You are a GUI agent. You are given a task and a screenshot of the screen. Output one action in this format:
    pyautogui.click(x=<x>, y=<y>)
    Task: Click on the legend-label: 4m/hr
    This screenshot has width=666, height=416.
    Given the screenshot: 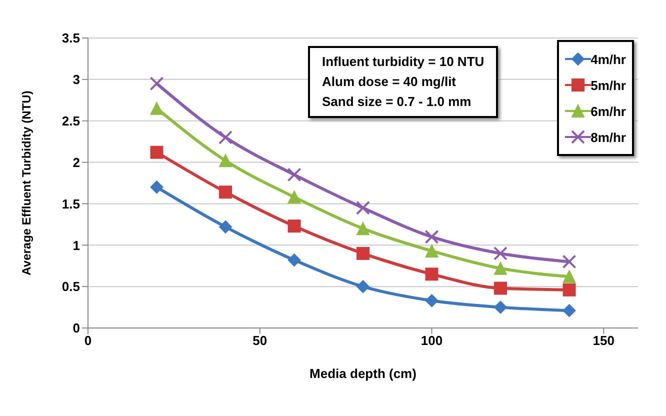 What is the action you would take?
    pyautogui.click(x=608, y=59)
    